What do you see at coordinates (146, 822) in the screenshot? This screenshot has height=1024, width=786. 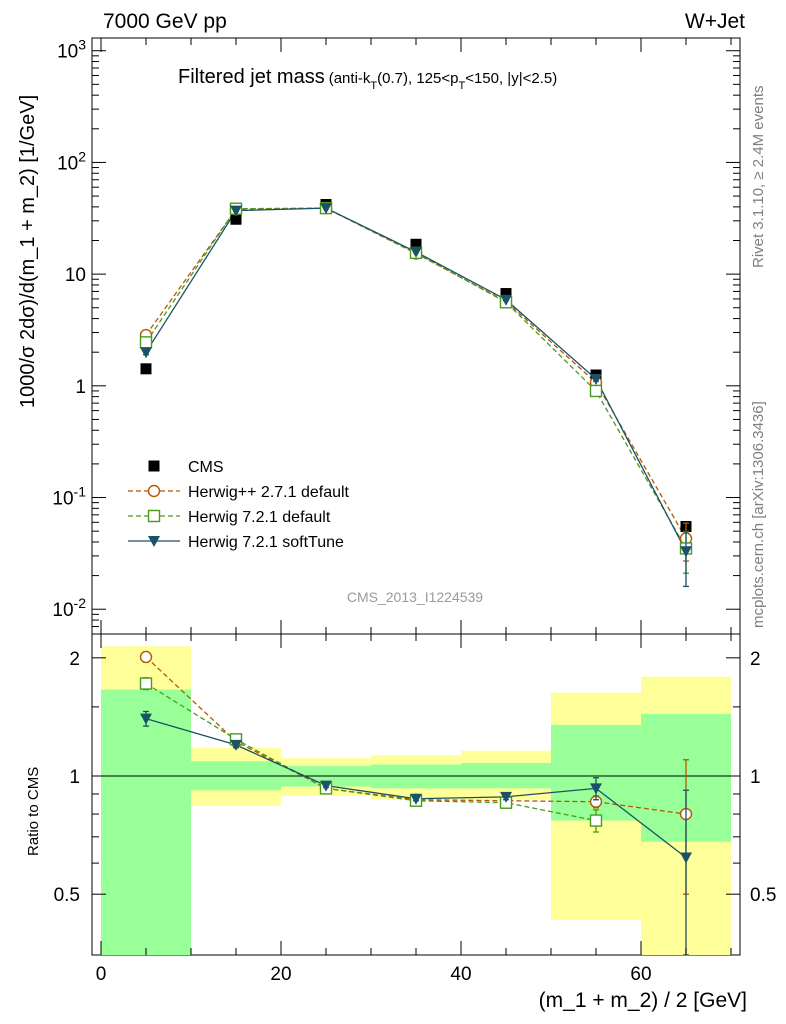 I see `uncertainty-band-inner` at bounding box center [146, 822].